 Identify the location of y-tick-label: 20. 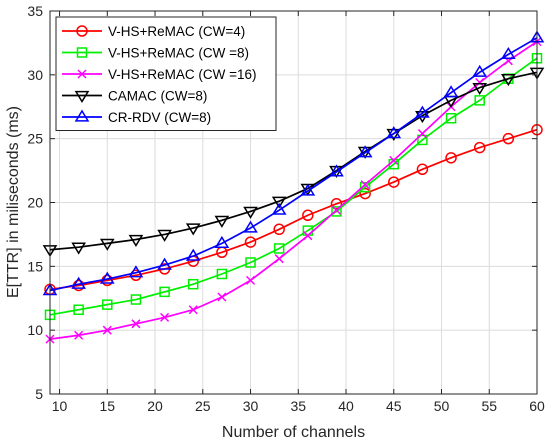
(35, 203).